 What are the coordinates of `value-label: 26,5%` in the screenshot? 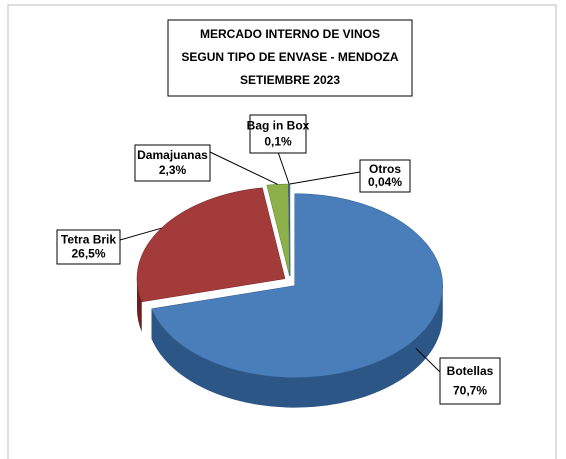 It's located at (88, 254).